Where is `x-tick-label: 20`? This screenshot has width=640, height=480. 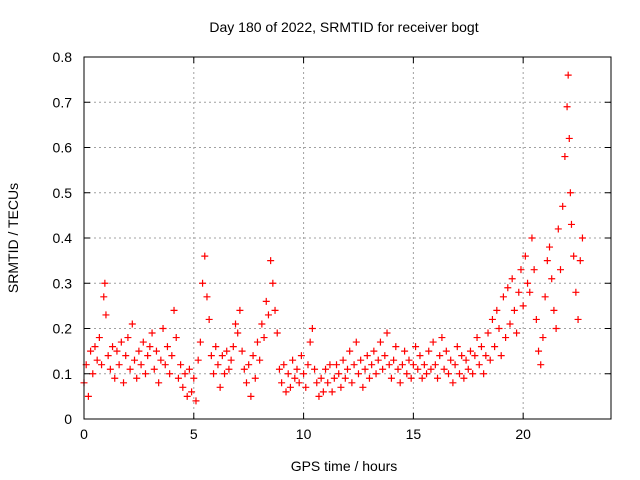
x-tick-label: 20 is located at coordinates (523, 434).